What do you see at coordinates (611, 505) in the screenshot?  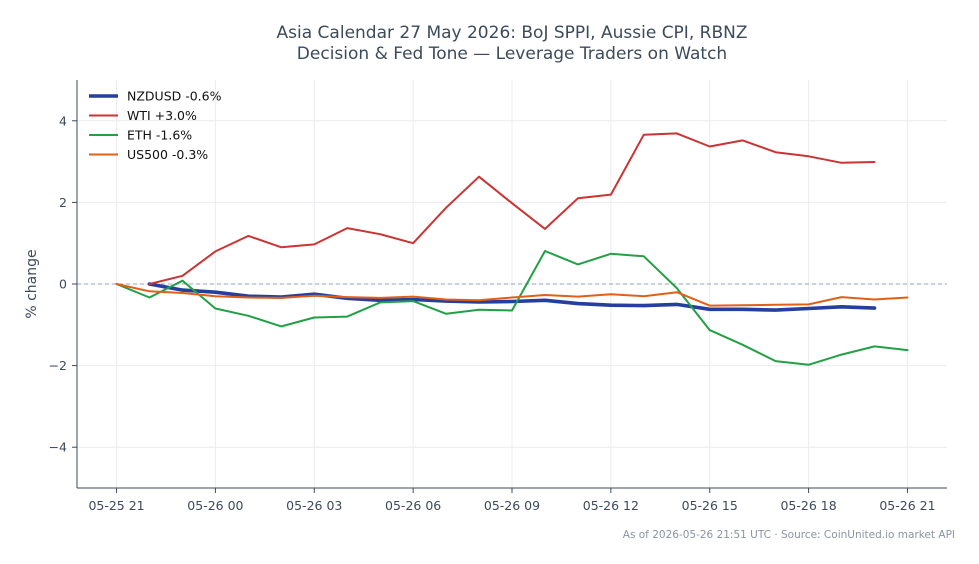 I see `x-tick-label-5: 05-26 12` at bounding box center [611, 505].